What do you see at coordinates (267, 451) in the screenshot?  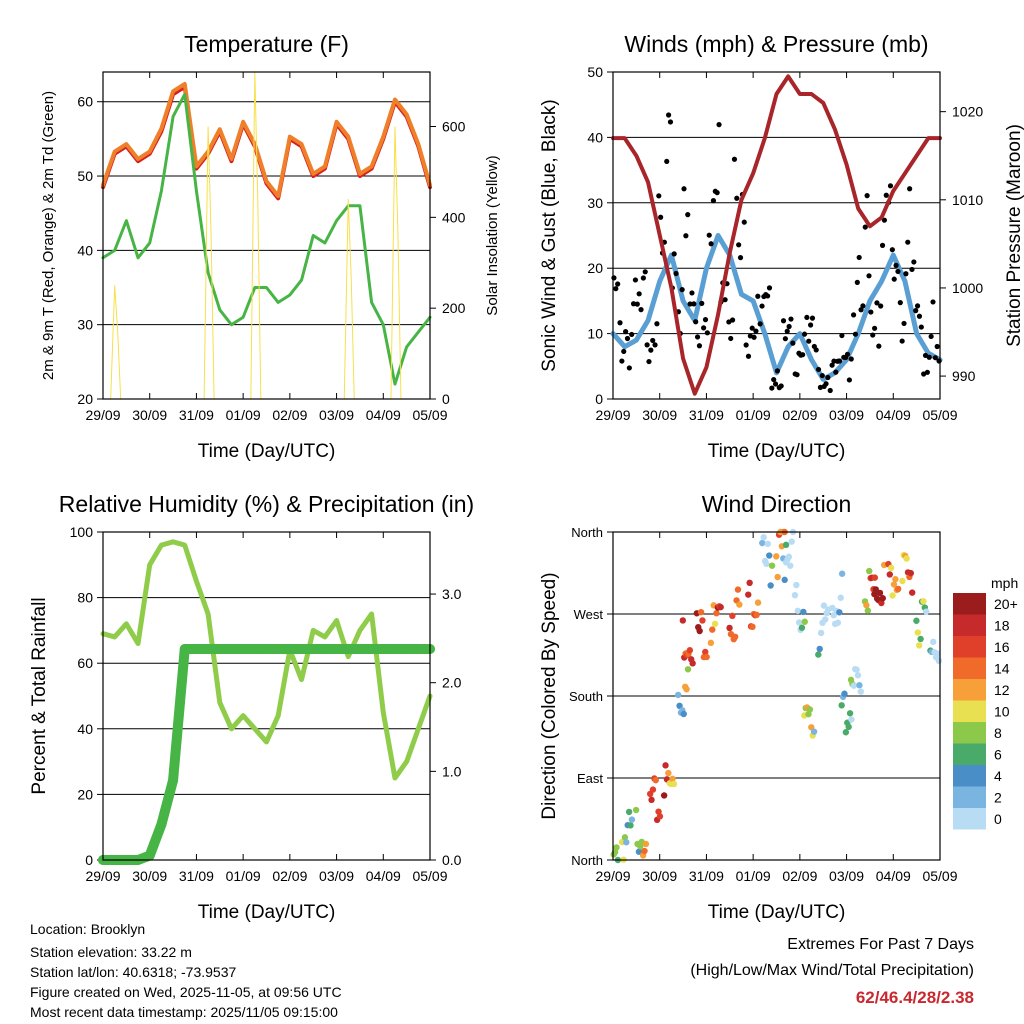 I see `panel1-xlabel: Time (Day/UTC)` at bounding box center [267, 451].